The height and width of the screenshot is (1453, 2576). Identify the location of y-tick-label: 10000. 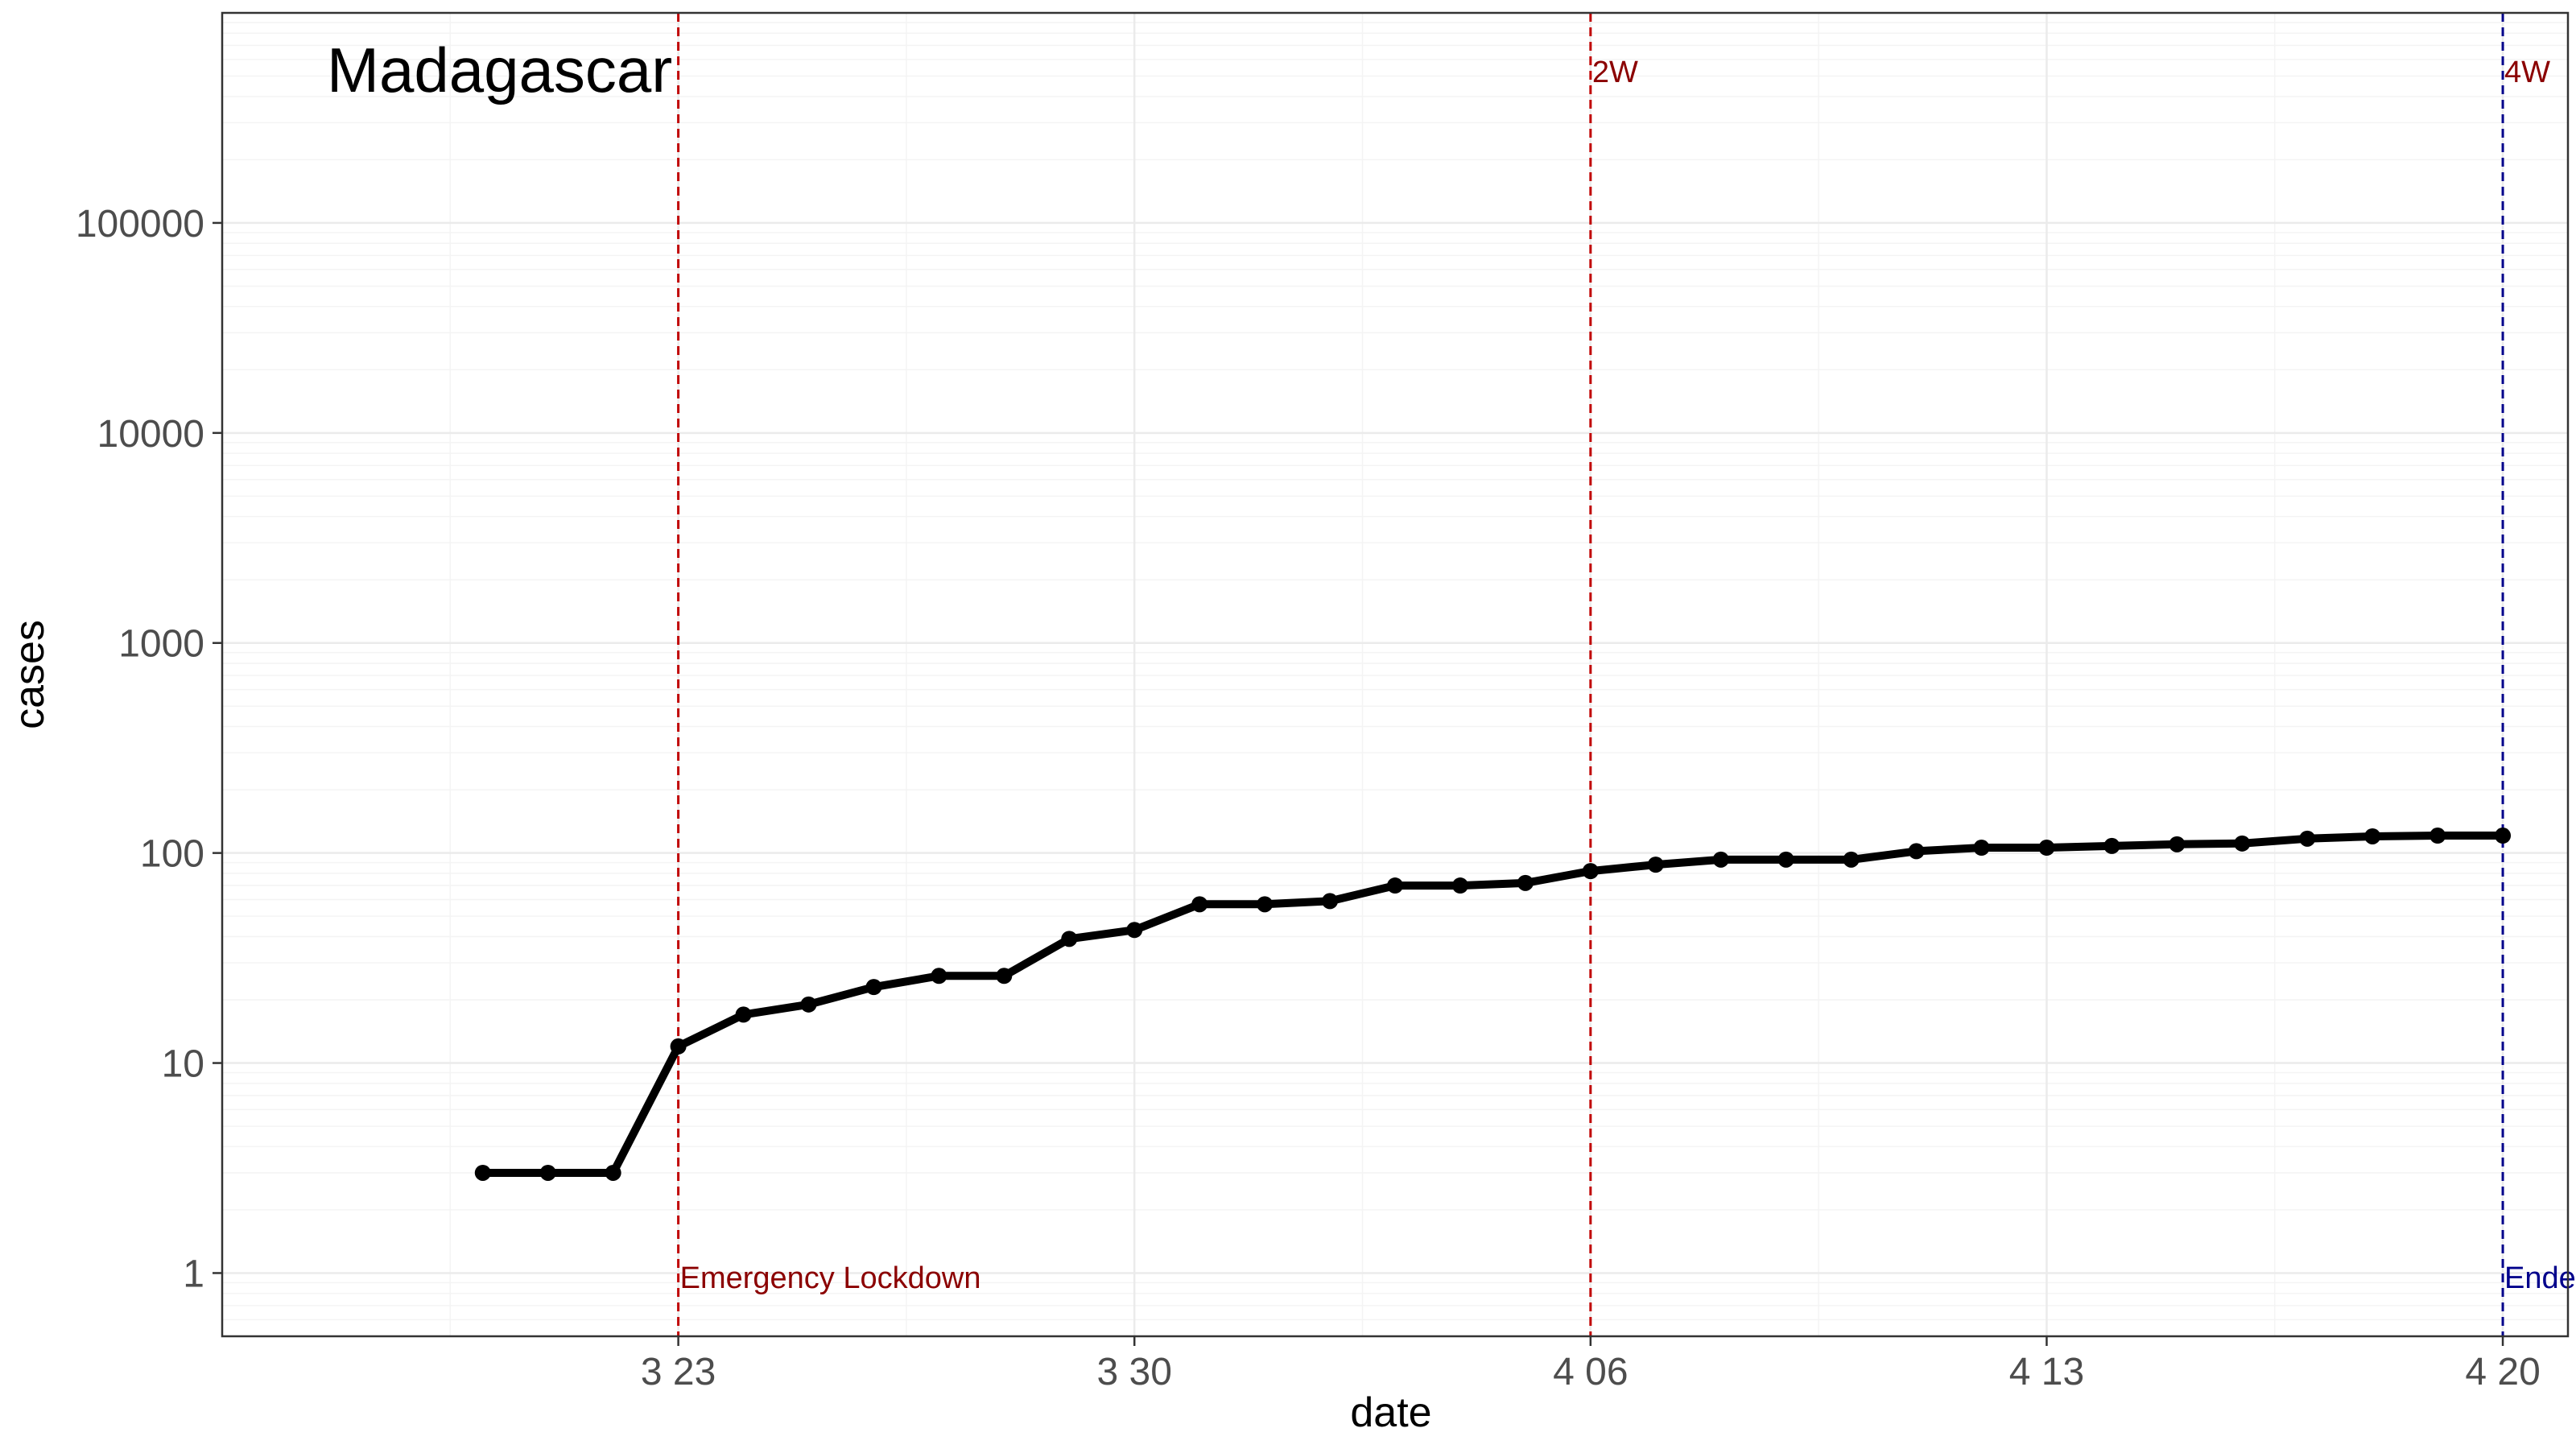
(150, 435).